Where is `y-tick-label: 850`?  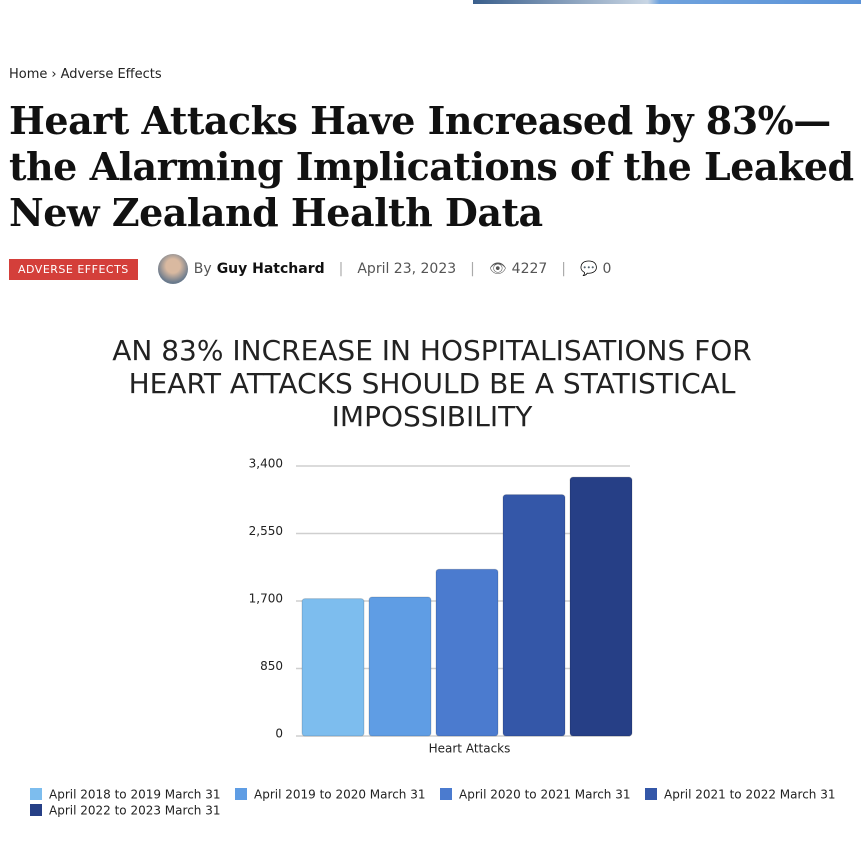 y-tick-label: 850 is located at coordinates (271, 666).